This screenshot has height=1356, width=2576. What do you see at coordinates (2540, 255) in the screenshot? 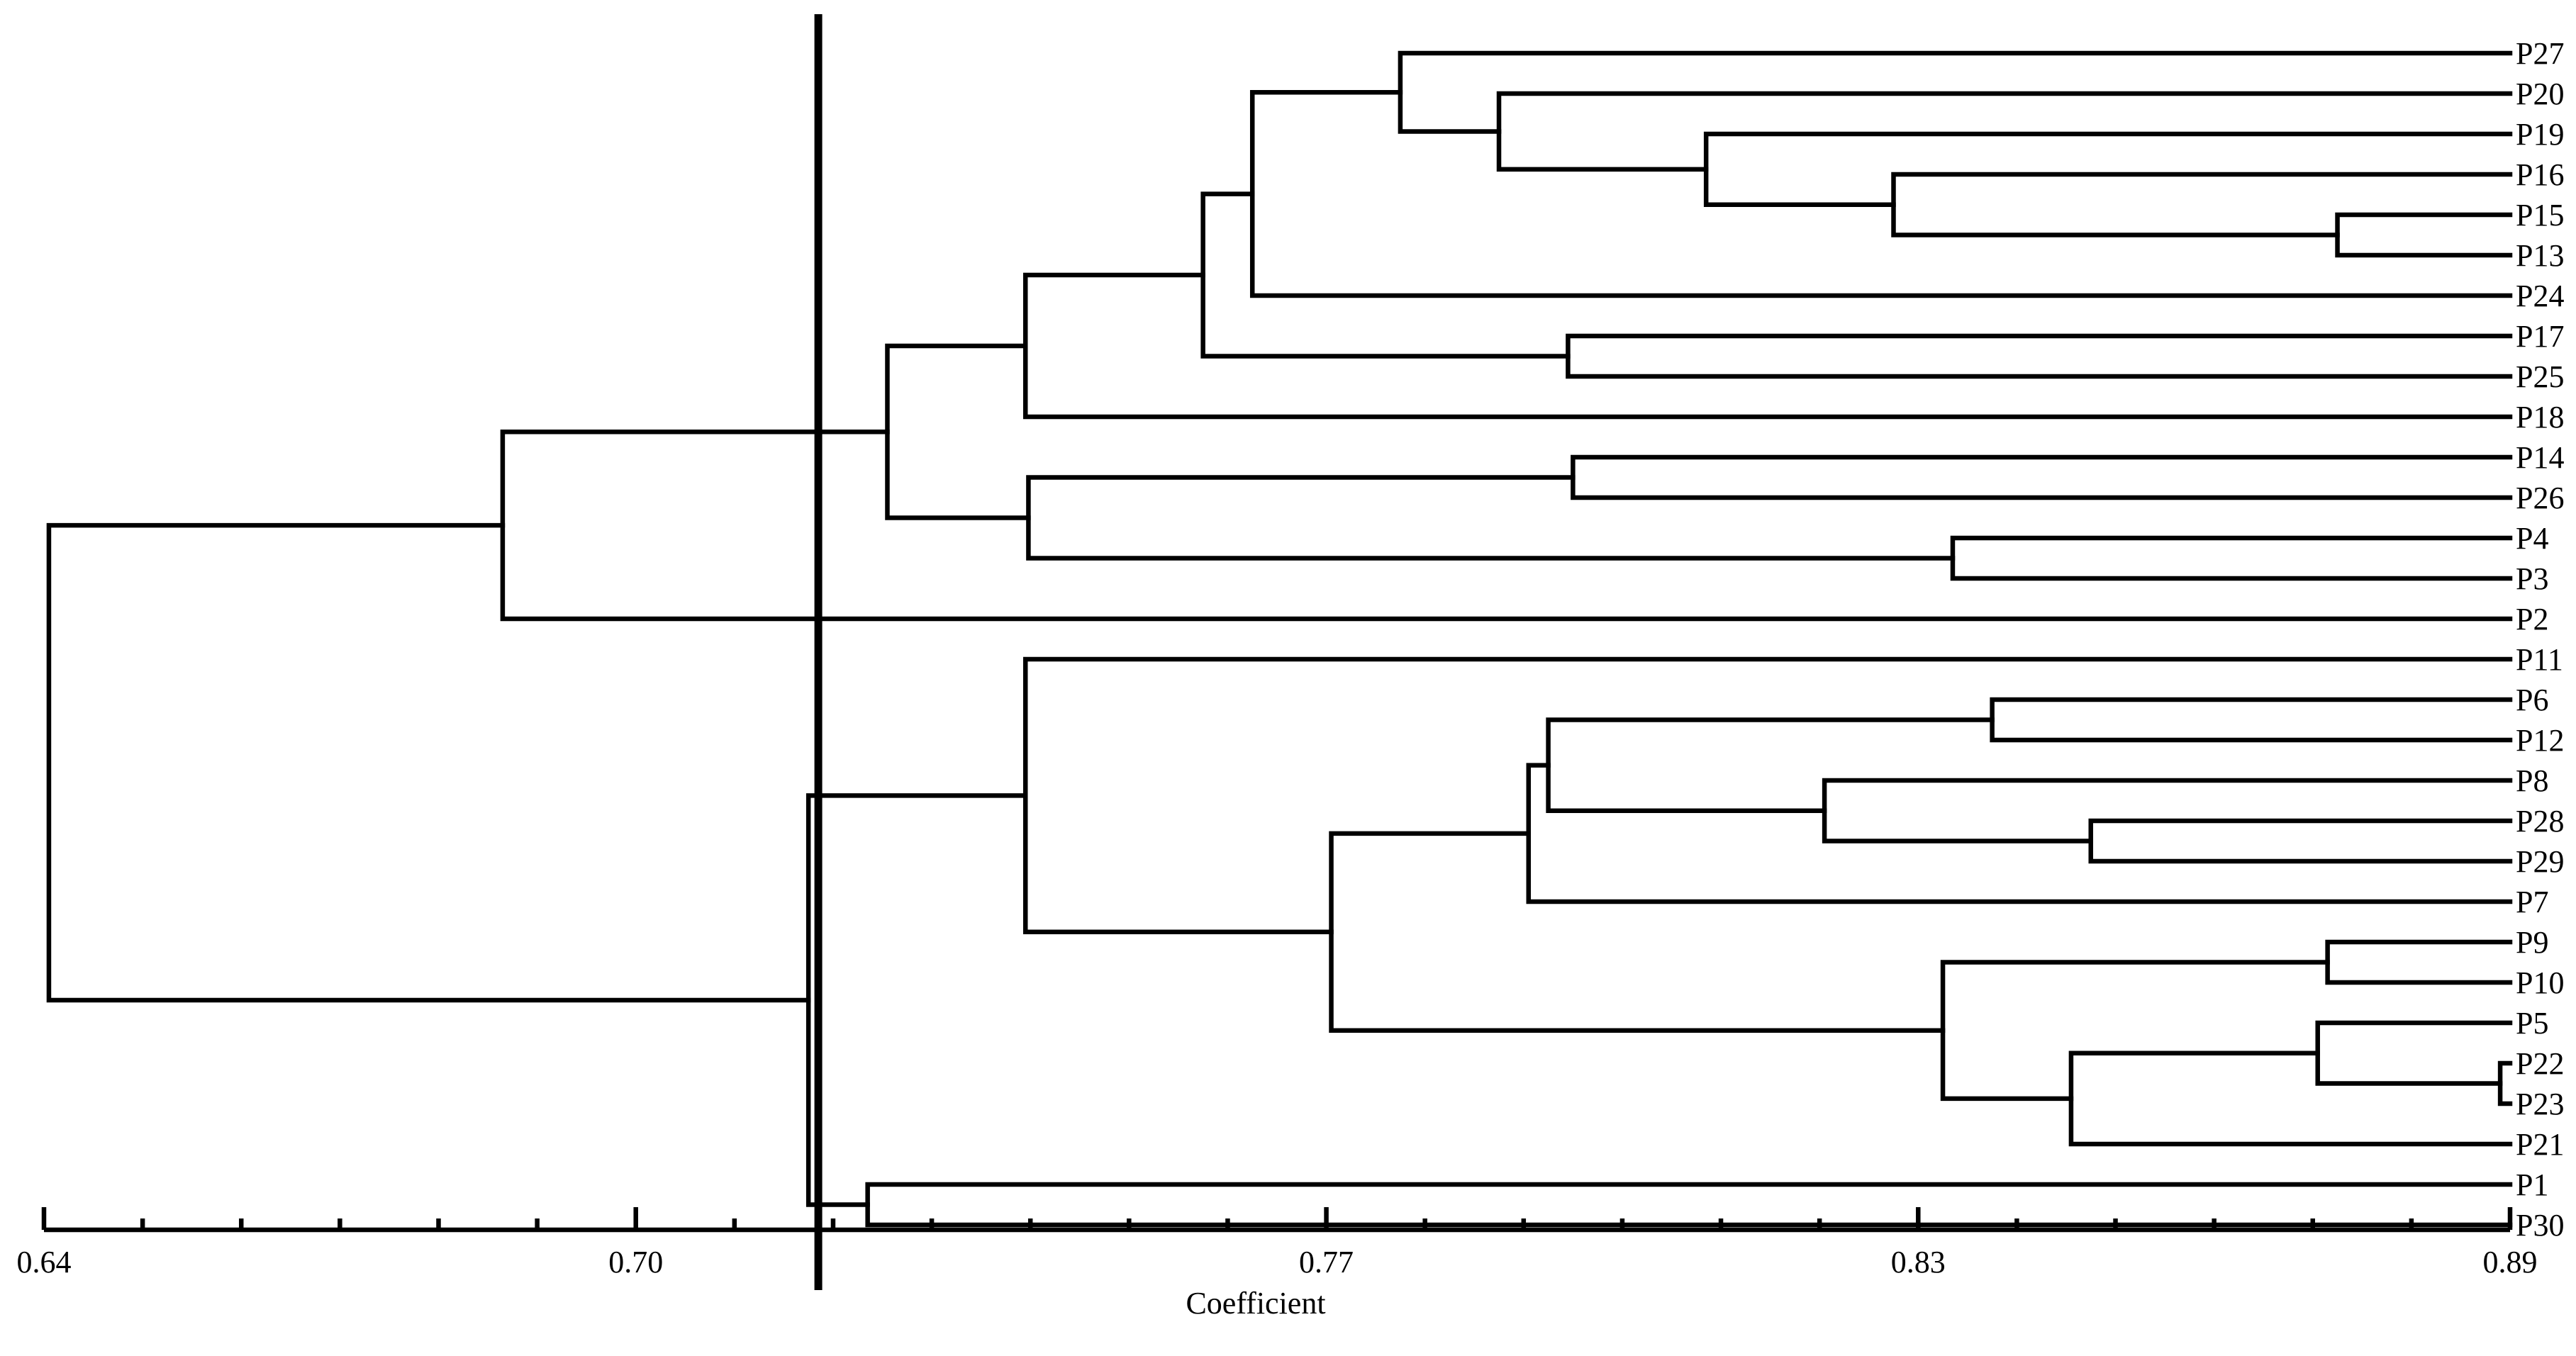
I see `leaf-label: P13` at bounding box center [2540, 255].